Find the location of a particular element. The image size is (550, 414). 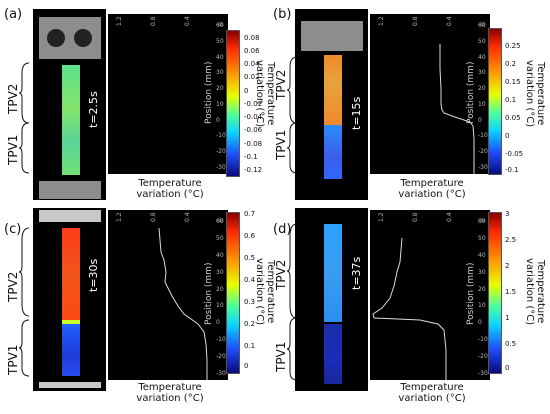

cb-tick: 2.5 is located at coordinates (511, 240).